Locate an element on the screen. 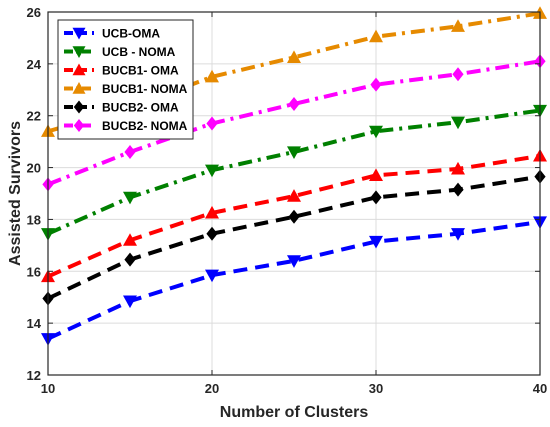 This screenshot has width=550, height=427. x-tick-label: 40 is located at coordinates (540, 388).